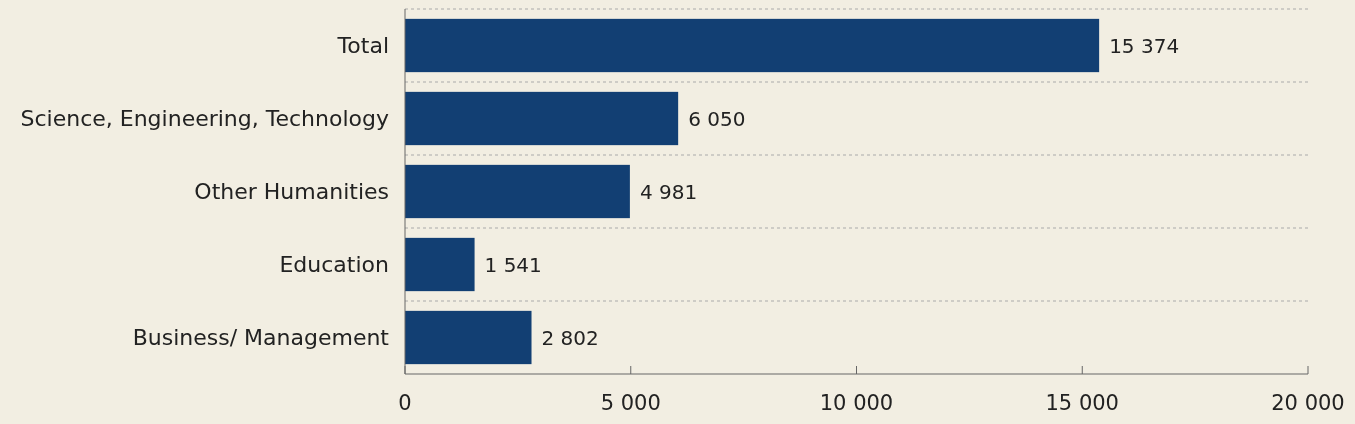 Image resolution: width=1355 pixels, height=424 pixels. Describe the element at coordinates (856, 403) in the screenshot. I see `x-tick-label: 10 000` at that location.